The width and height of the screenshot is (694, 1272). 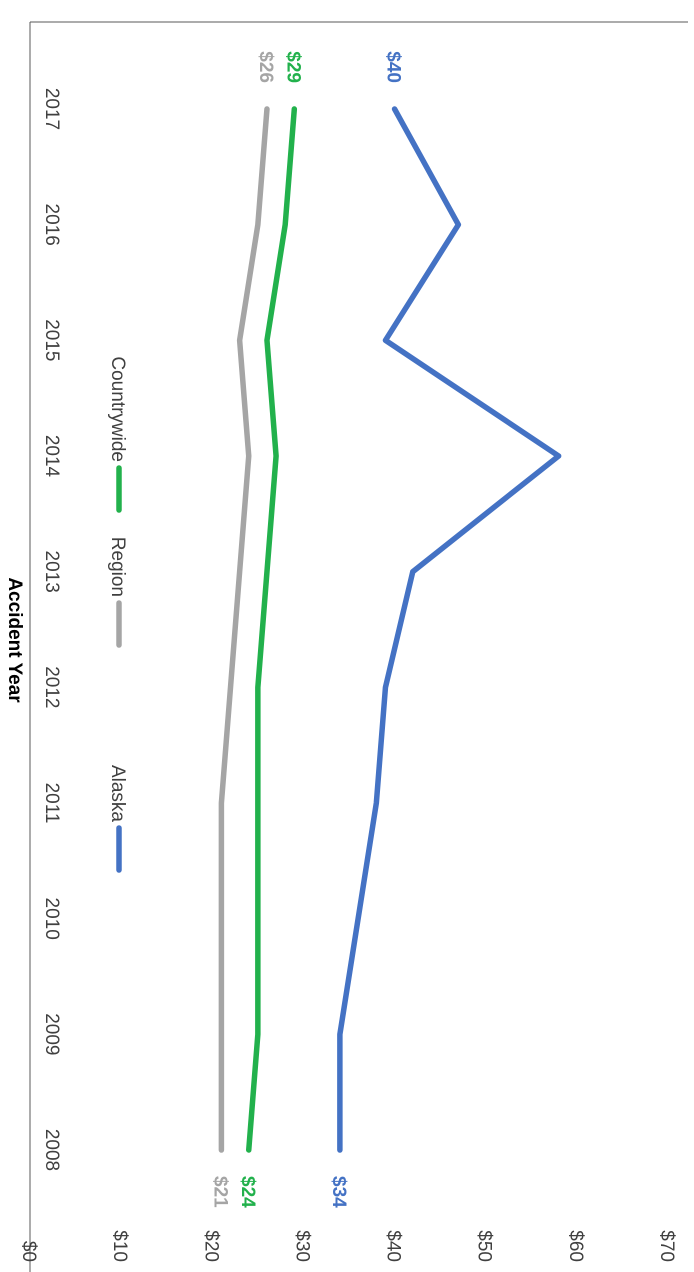 What do you see at coordinates (265, 67) in the screenshot?
I see `data-label-region-end: $26` at bounding box center [265, 67].